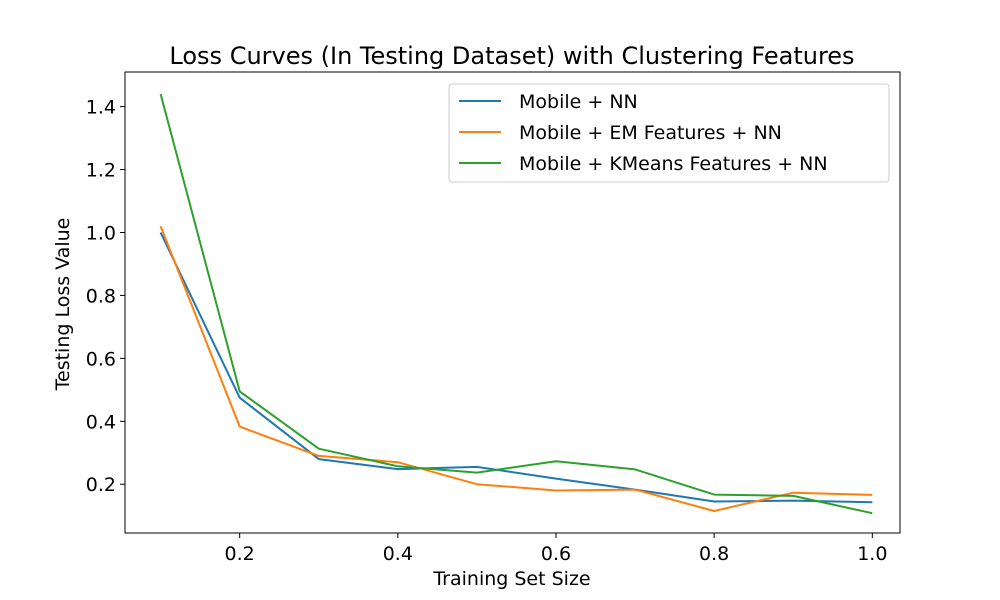  I want to click on legend-box, so click(669, 133).